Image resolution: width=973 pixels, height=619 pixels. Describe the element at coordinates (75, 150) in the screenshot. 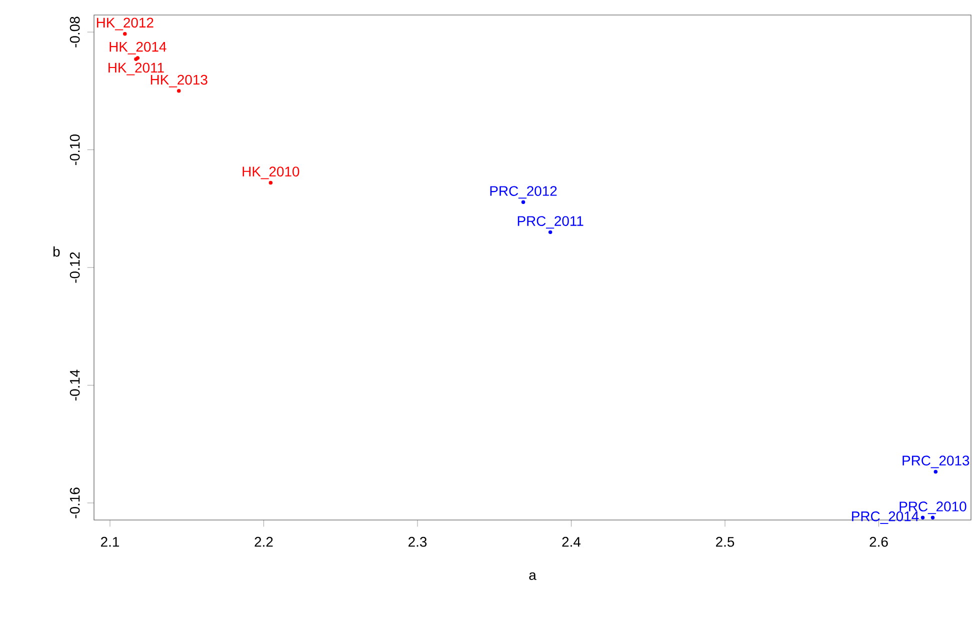

I see `y-tick-label: -0.10` at that location.